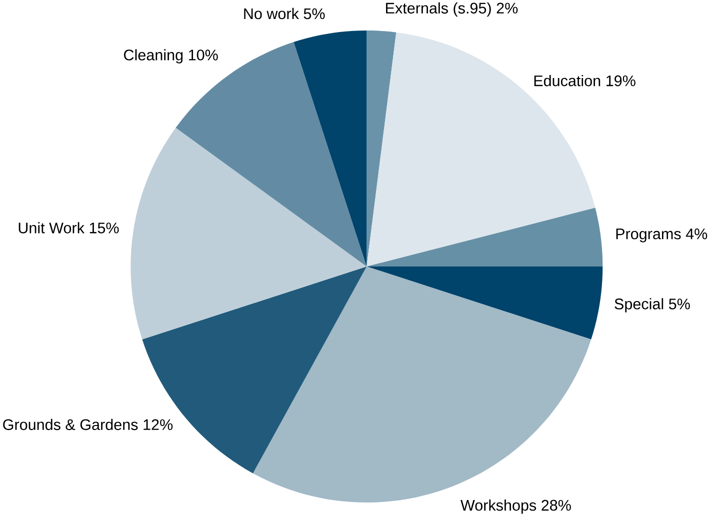  What do you see at coordinates (498, 506) in the screenshot?
I see `slice-label: Workshops` at bounding box center [498, 506].